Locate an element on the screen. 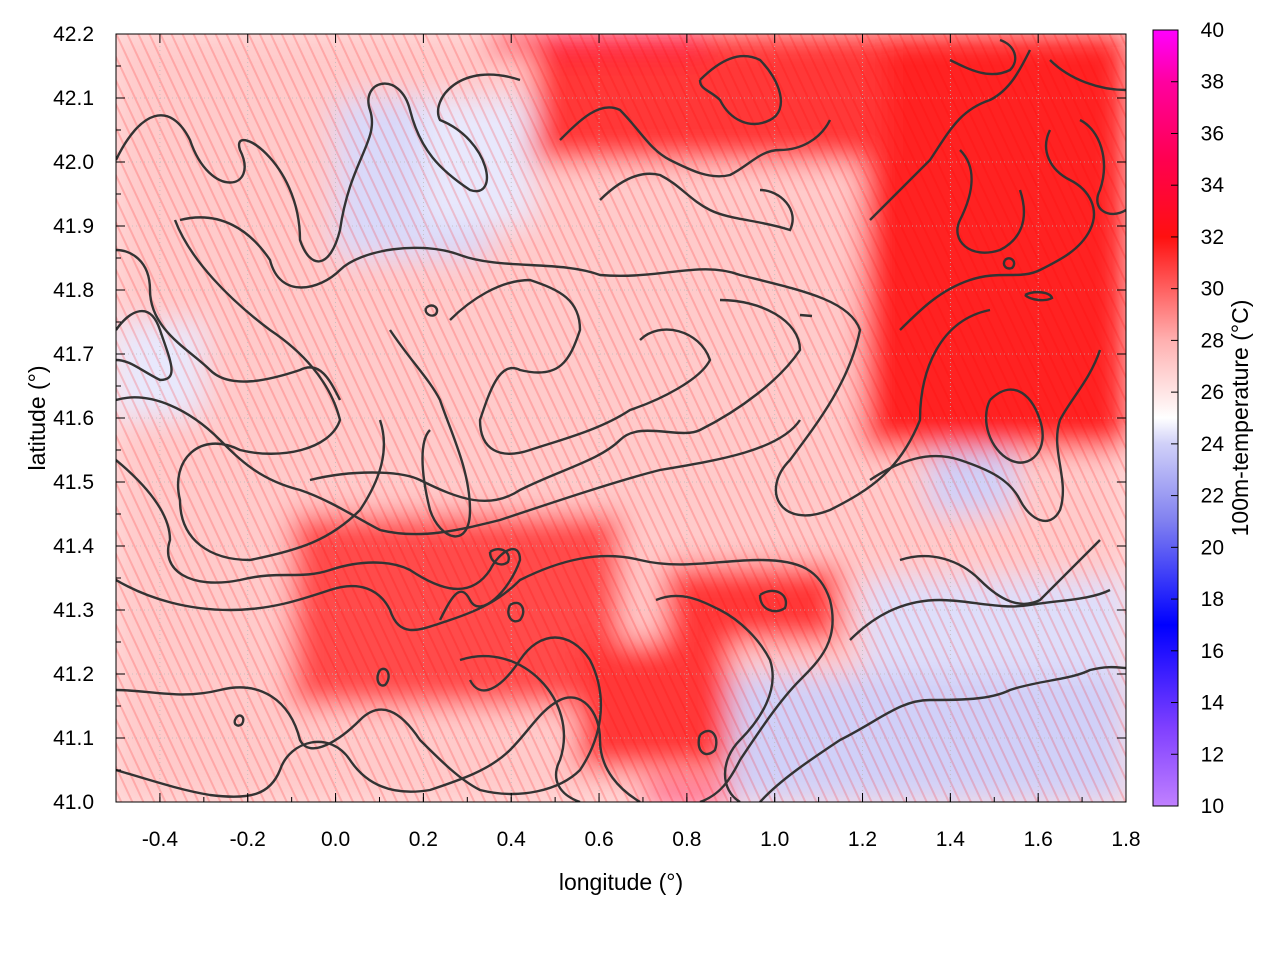  colorbar-tick-label: 36 is located at coordinates (1212, 133).